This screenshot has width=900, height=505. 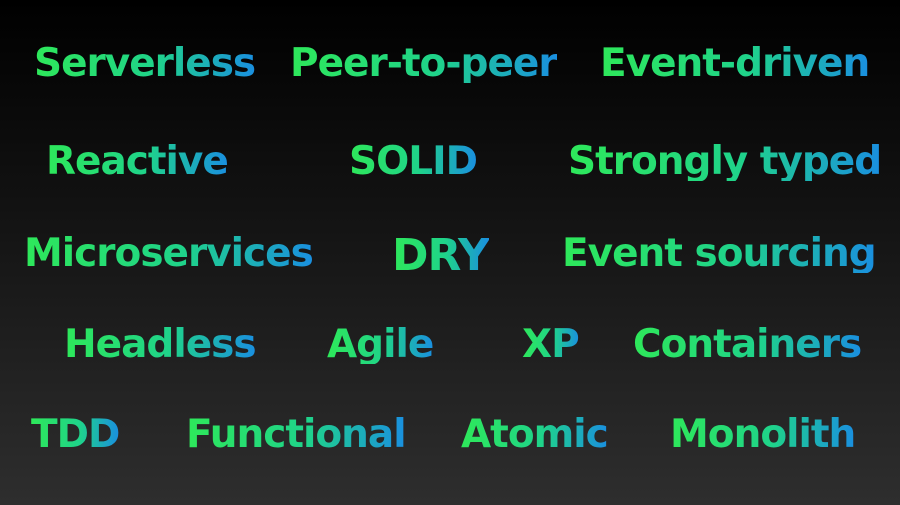 What do you see at coordinates (719, 253) in the screenshot?
I see `term-event-sourcing: Event sourcing` at bounding box center [719, 253].